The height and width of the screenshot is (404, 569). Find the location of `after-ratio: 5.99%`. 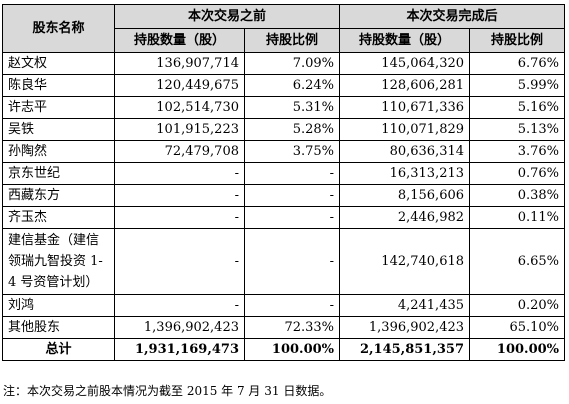

after-ratio: 5.99% is located at coordinates (517, 85).